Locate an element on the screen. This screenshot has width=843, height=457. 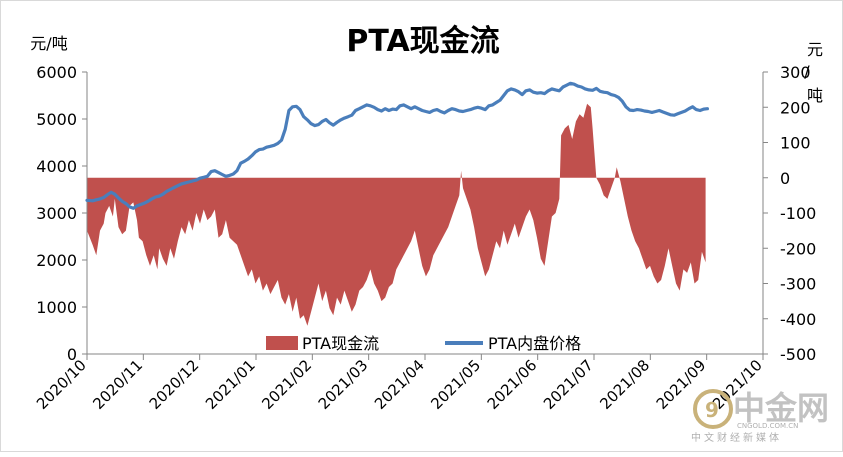
left-tick-label: 5000 is located at coordinates (56, 119).